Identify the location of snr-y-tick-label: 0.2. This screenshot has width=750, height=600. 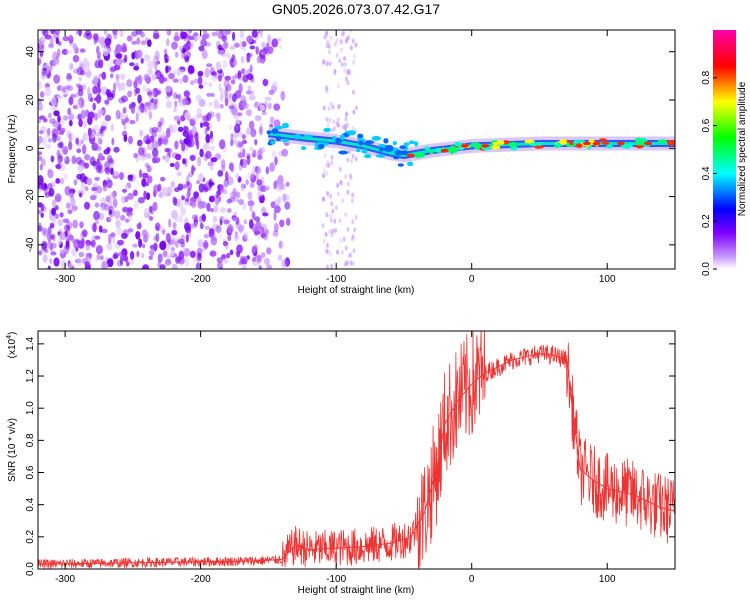
(30, 536).